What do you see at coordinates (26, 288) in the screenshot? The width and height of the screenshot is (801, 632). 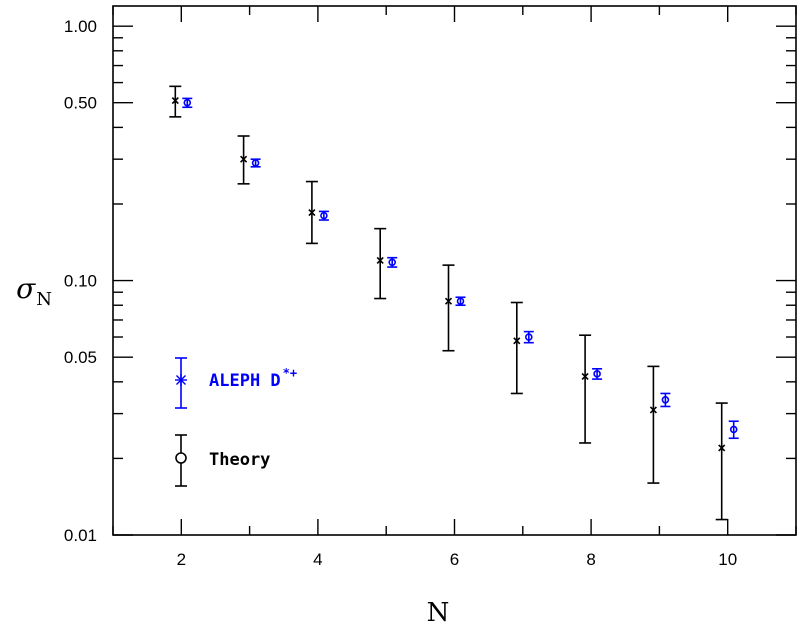 I see `y-axis-title-symbol: σ` at bounding box center [26, 288].